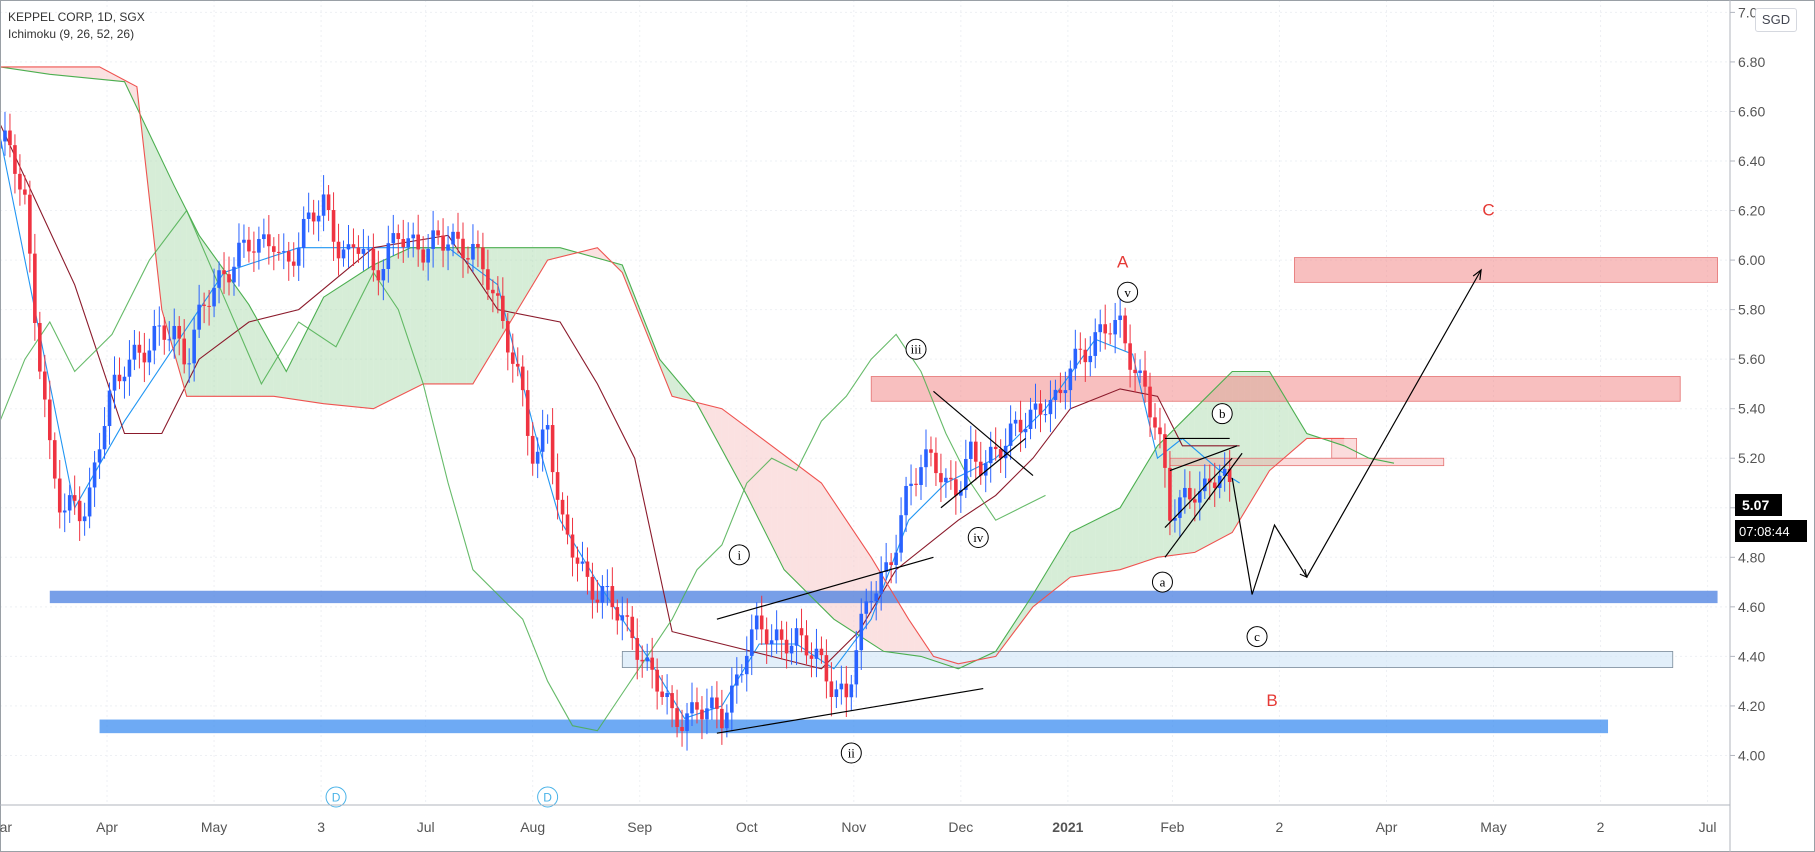 The height and width of the screenshot is (852, 1815). Describe the element at coordinates (883, 597) in the screenshot. I see `zone-blue` at that location.